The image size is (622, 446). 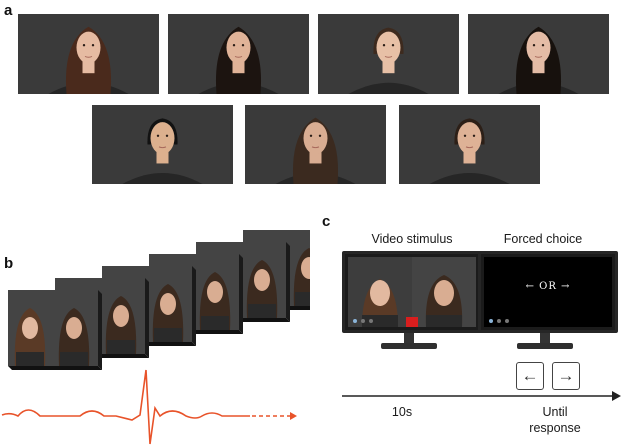 I want to click on forced-choice-monitor: ← OR →, so click(x=548, y=292).